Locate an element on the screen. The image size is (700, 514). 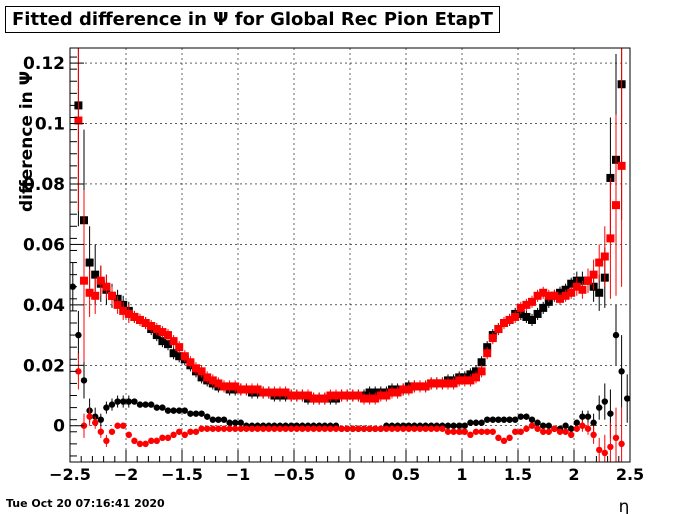
y-tick-label: 0.04 is located at coordinates (44, 306).